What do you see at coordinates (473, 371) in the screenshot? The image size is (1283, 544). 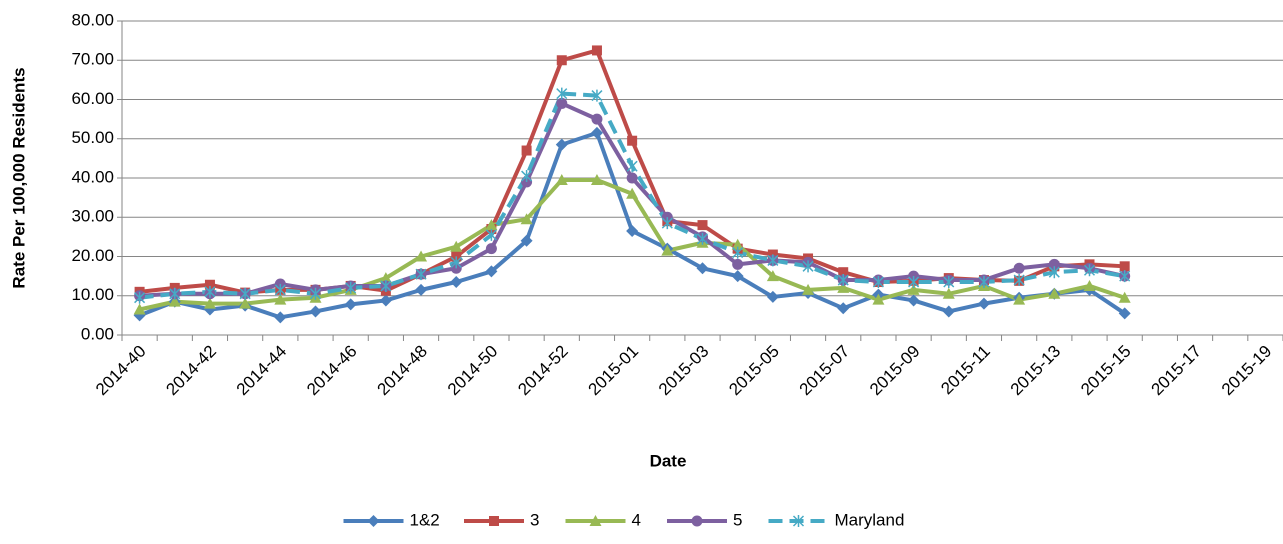 I see `x-tick-label: 2014-50` at bounding box center [473, 371].